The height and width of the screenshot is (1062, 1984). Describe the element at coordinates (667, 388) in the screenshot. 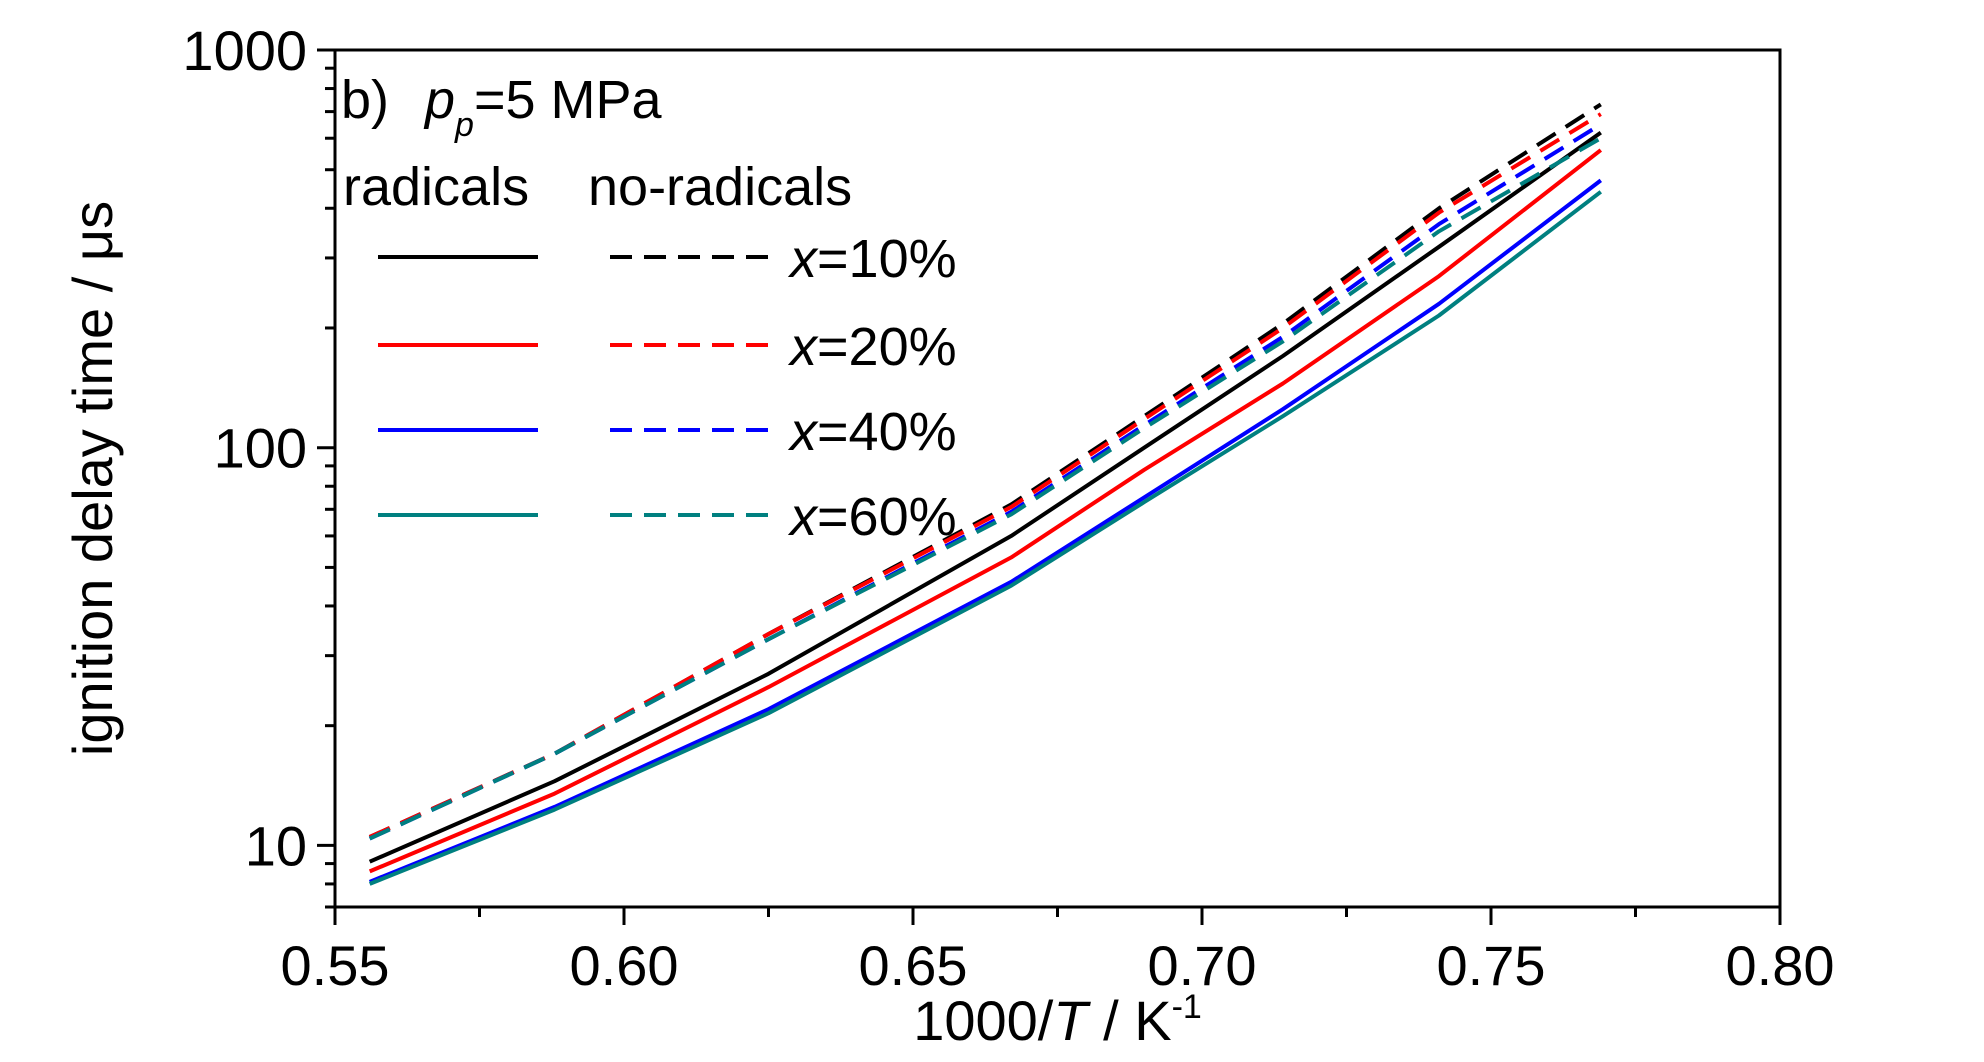

I see `legend-entries: x=10% x=20% x=40% x=60%` at that location.